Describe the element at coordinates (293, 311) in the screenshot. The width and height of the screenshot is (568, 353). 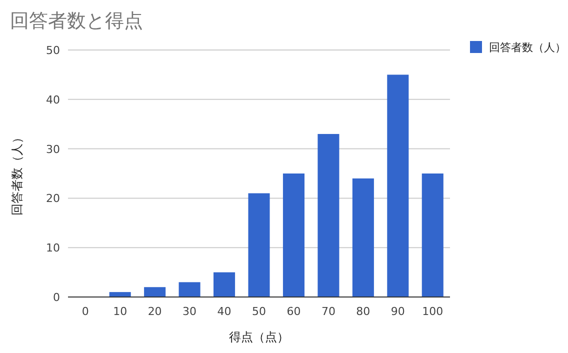
I see `x-tick-label: 60` at that location.